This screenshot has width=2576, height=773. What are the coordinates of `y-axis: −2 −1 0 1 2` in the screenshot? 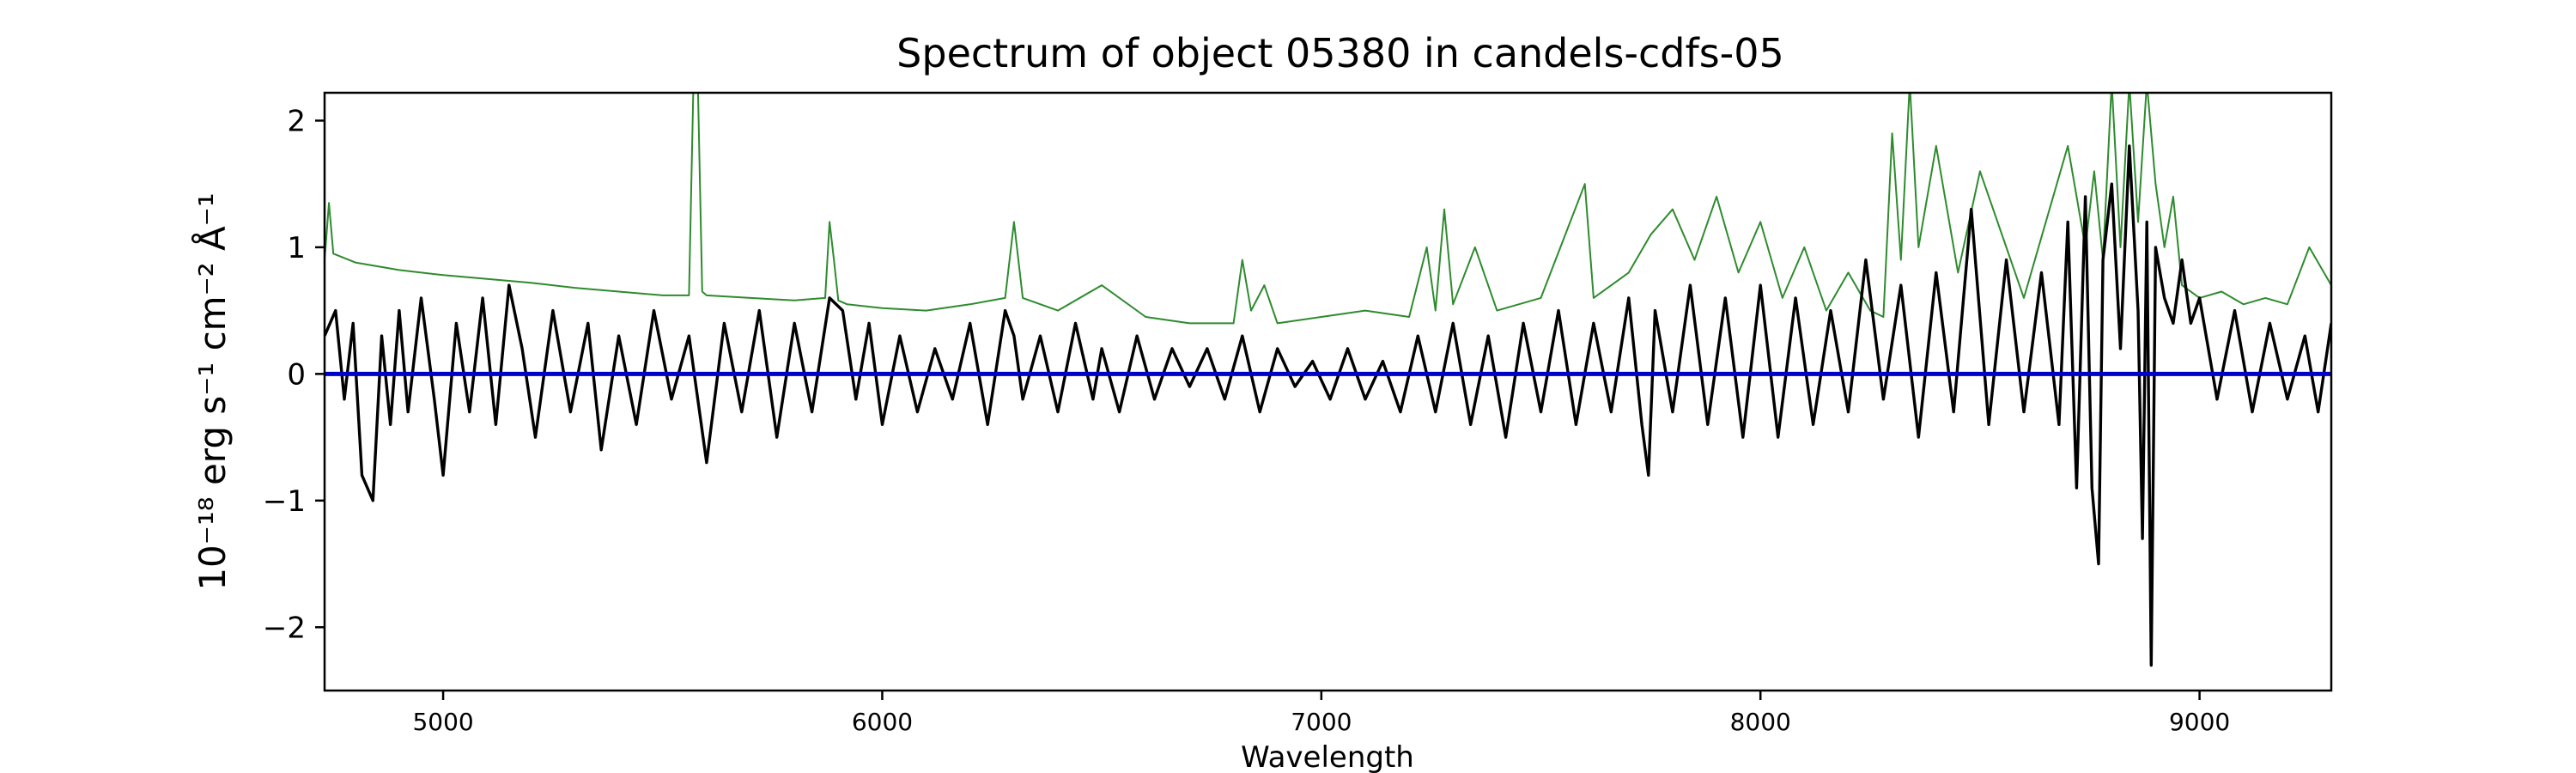 It's located at (294, 374).